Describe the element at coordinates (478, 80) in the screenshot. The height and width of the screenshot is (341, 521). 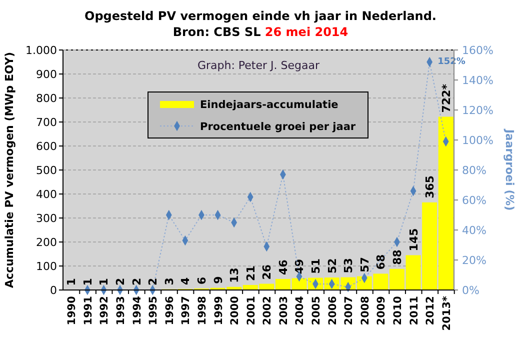
I see `y2-tick-label: 140%` at that location.